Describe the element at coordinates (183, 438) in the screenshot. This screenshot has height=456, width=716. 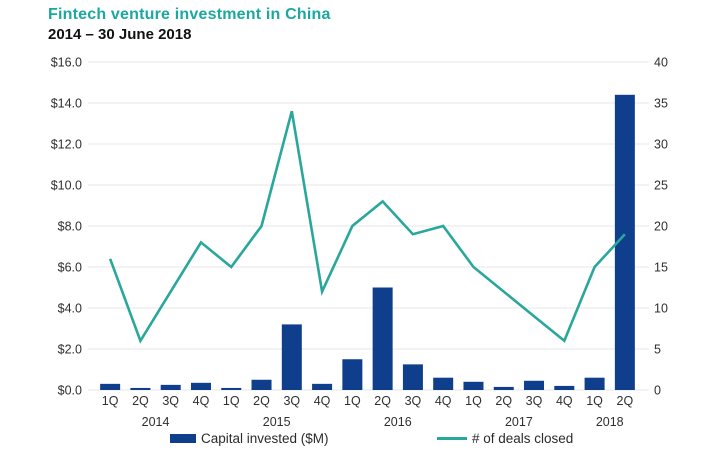
I see `bar-series-swatch-icon` at that location.